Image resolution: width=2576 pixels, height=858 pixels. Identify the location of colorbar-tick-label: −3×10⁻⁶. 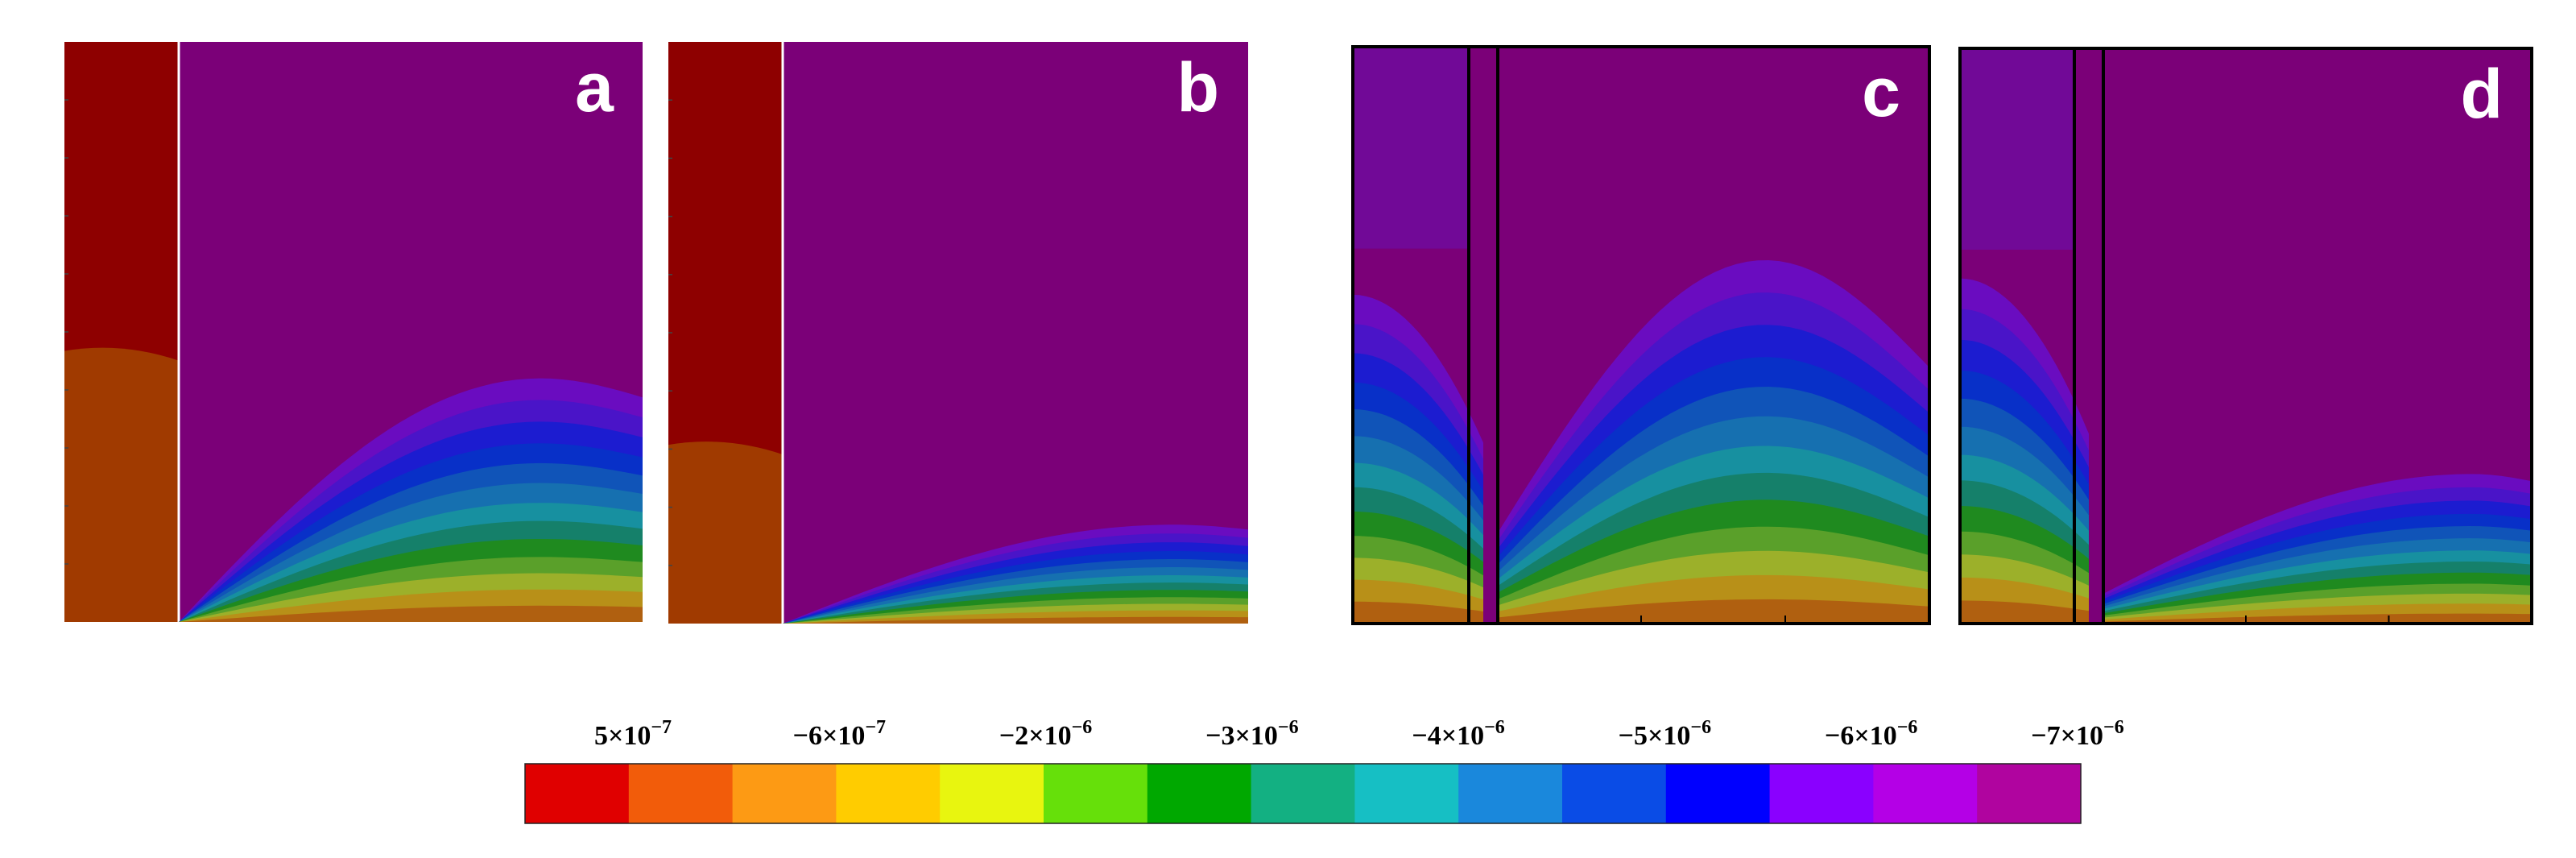
(1251, 734).